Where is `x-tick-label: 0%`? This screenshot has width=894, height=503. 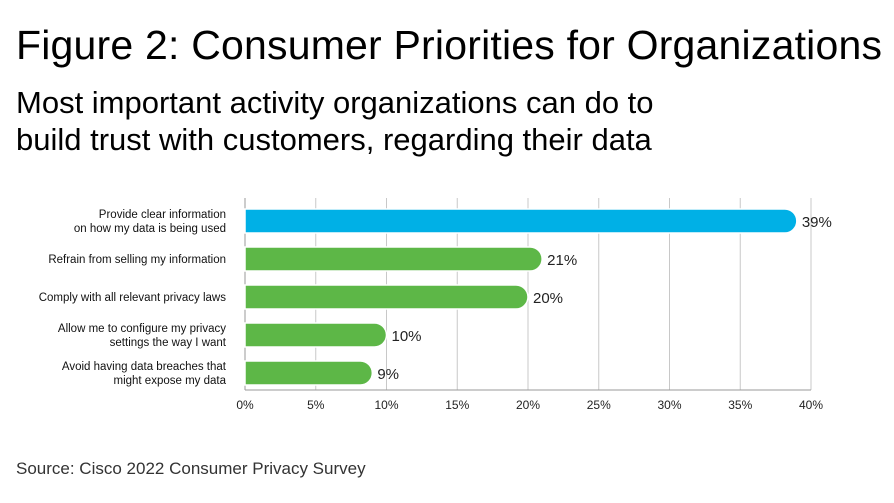 x-tick-label: 0% is located at coordinates (245, 405).